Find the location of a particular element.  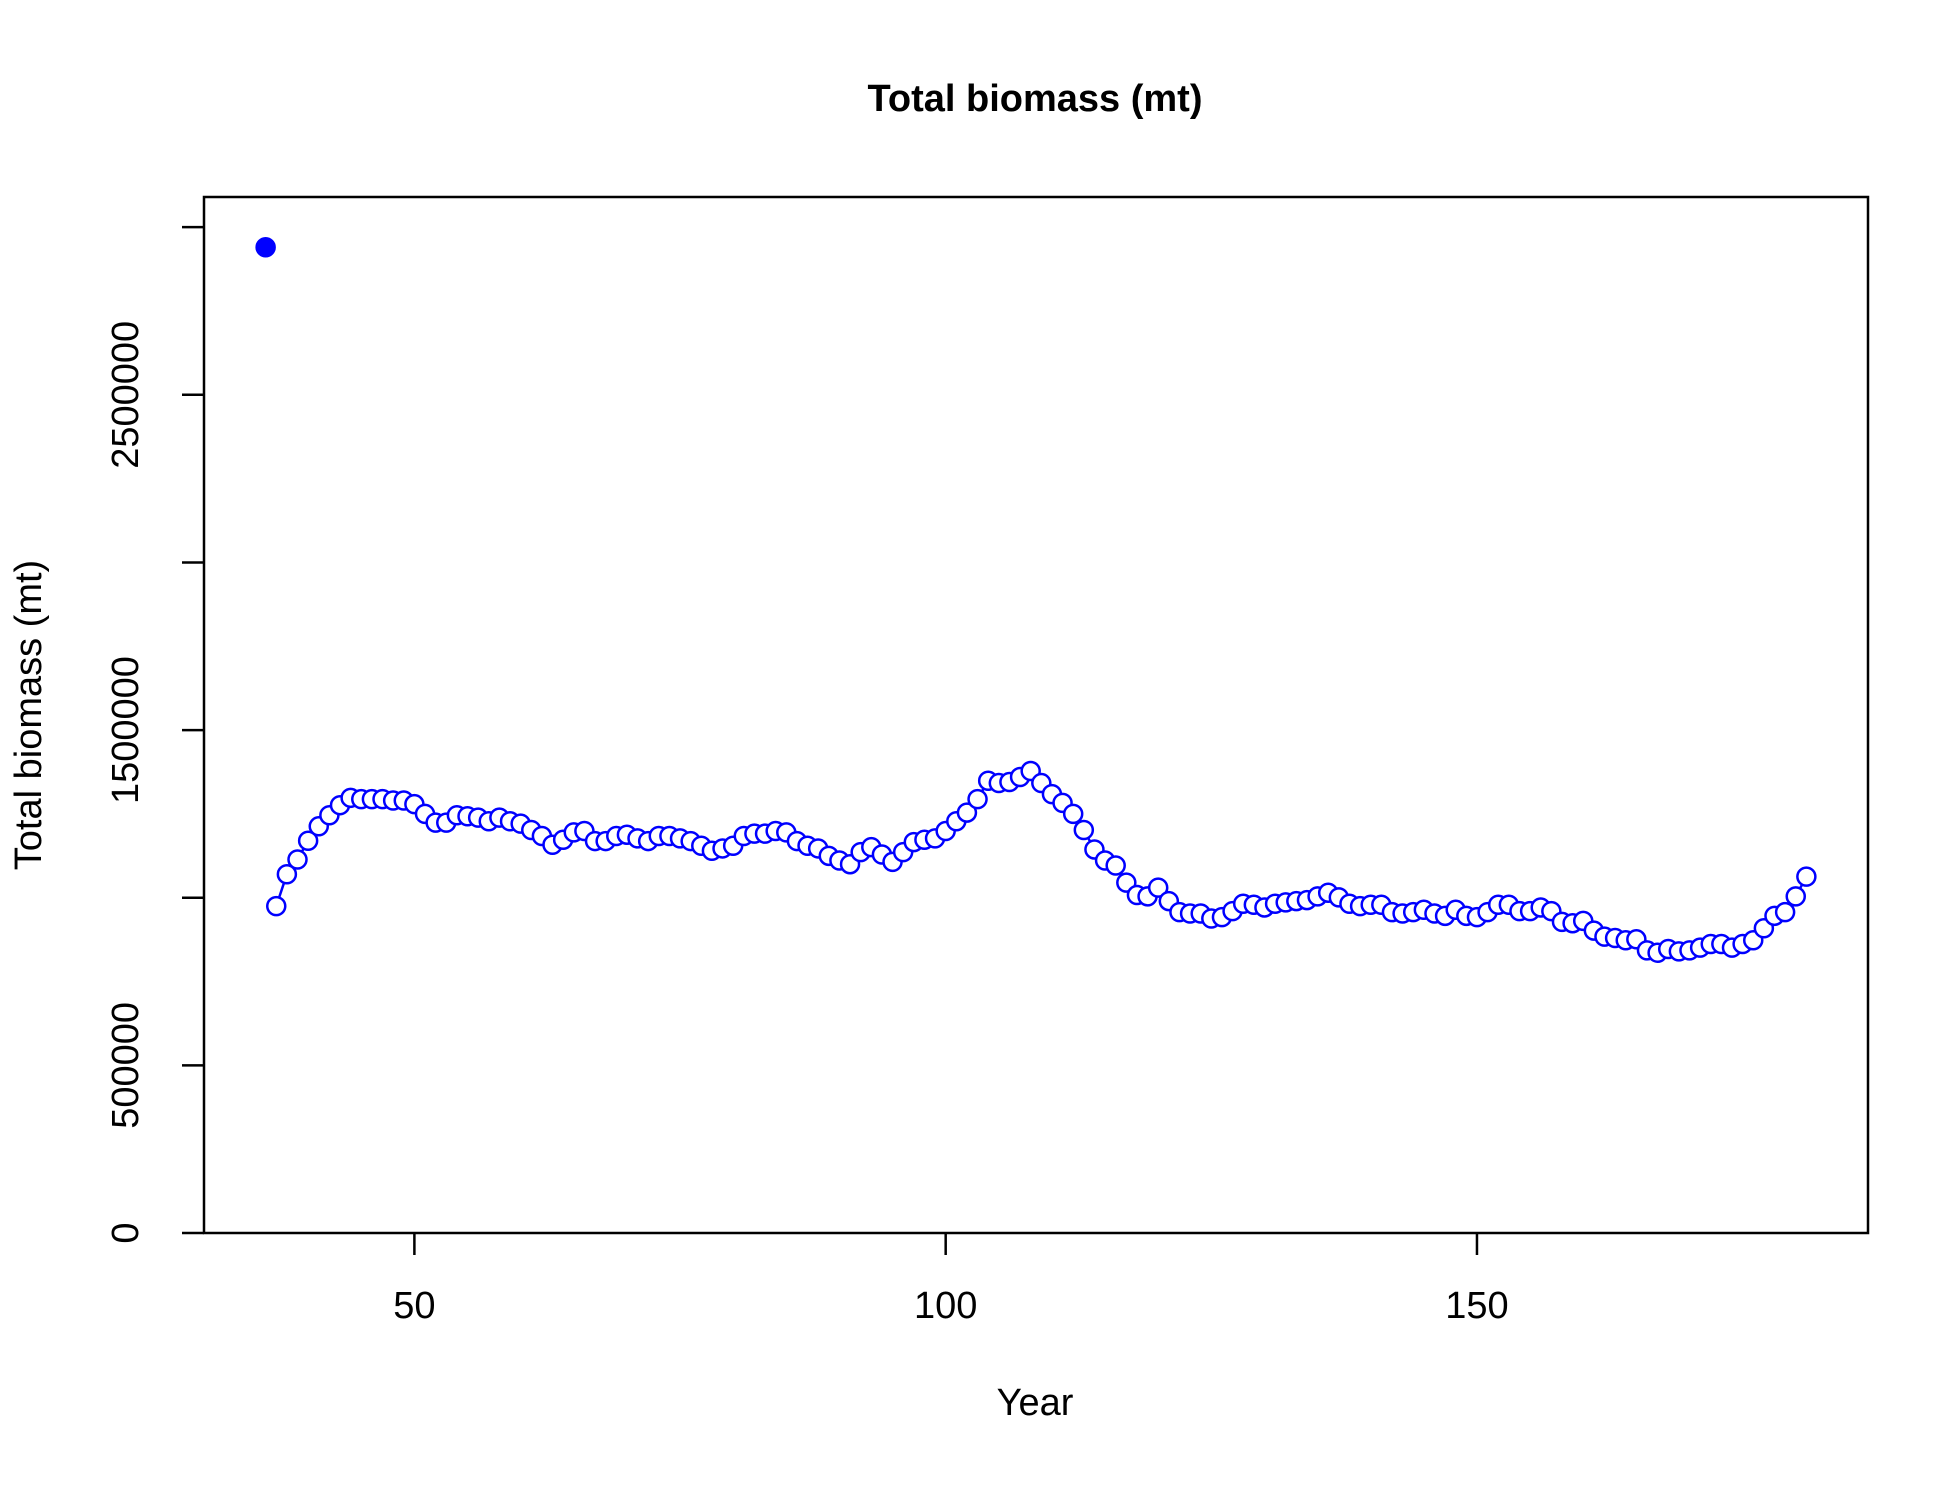

y-tick-label: 500000 is located at coordinates (126, 1065).